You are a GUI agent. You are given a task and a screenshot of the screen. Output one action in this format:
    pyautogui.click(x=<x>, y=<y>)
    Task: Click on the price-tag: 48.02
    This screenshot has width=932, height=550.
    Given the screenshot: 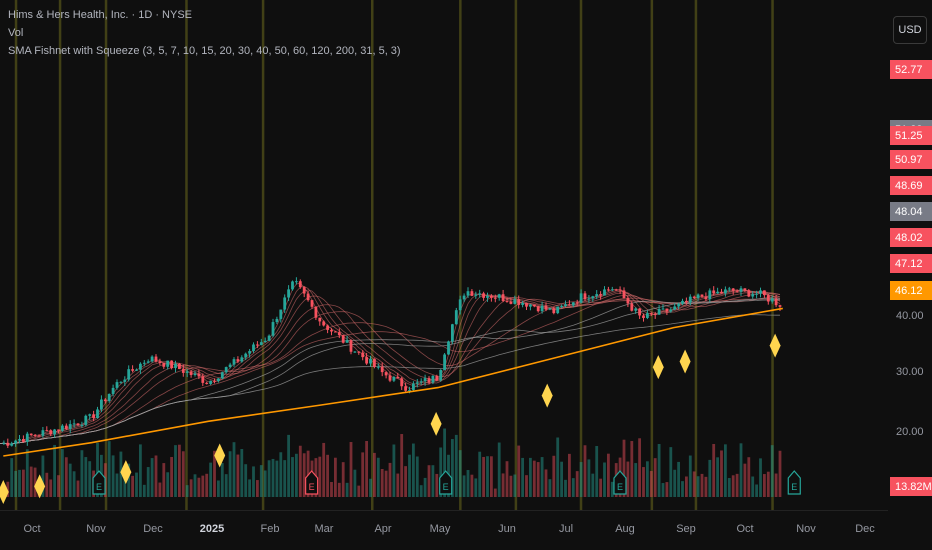 What is the action you would take?
    pyautogui.click(x=911, y=237)
    